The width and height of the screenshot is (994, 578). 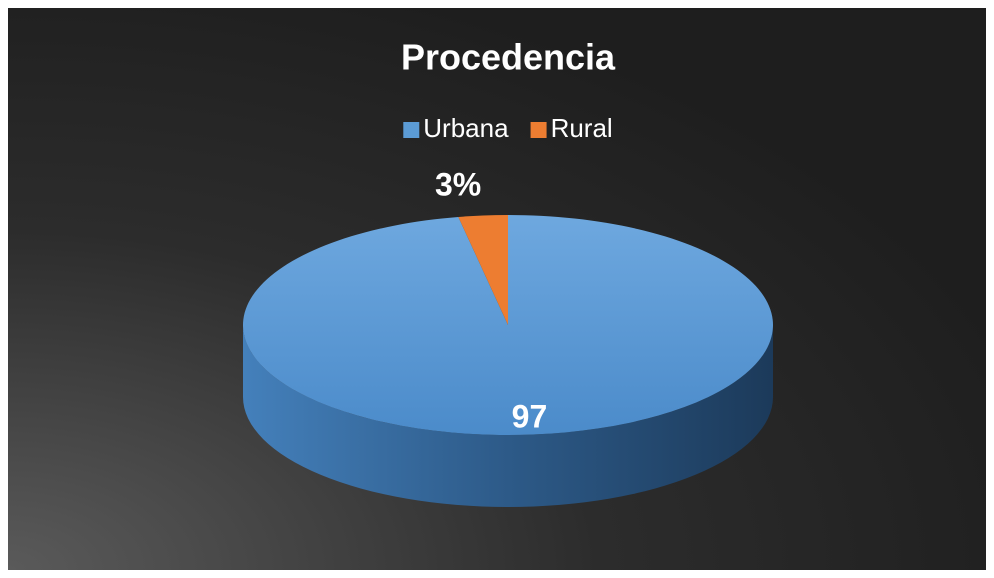 I want to click on data-label: 97, so click(x=530, y=417).